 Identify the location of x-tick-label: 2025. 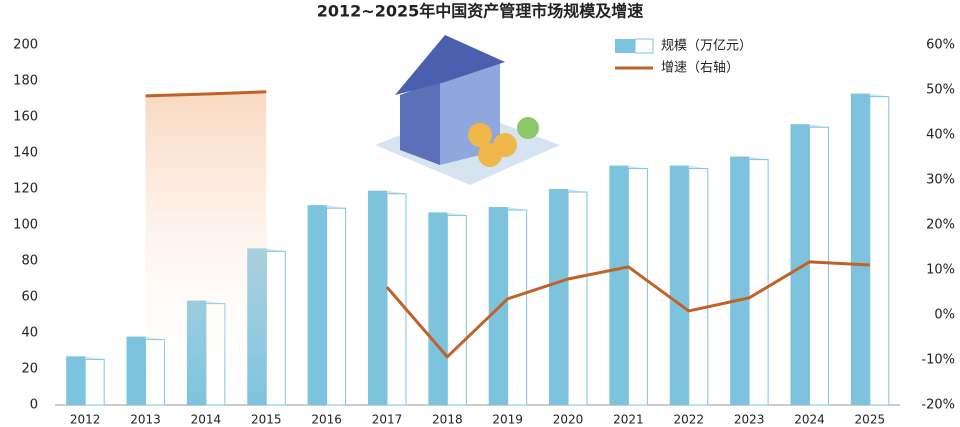
(870, 420).